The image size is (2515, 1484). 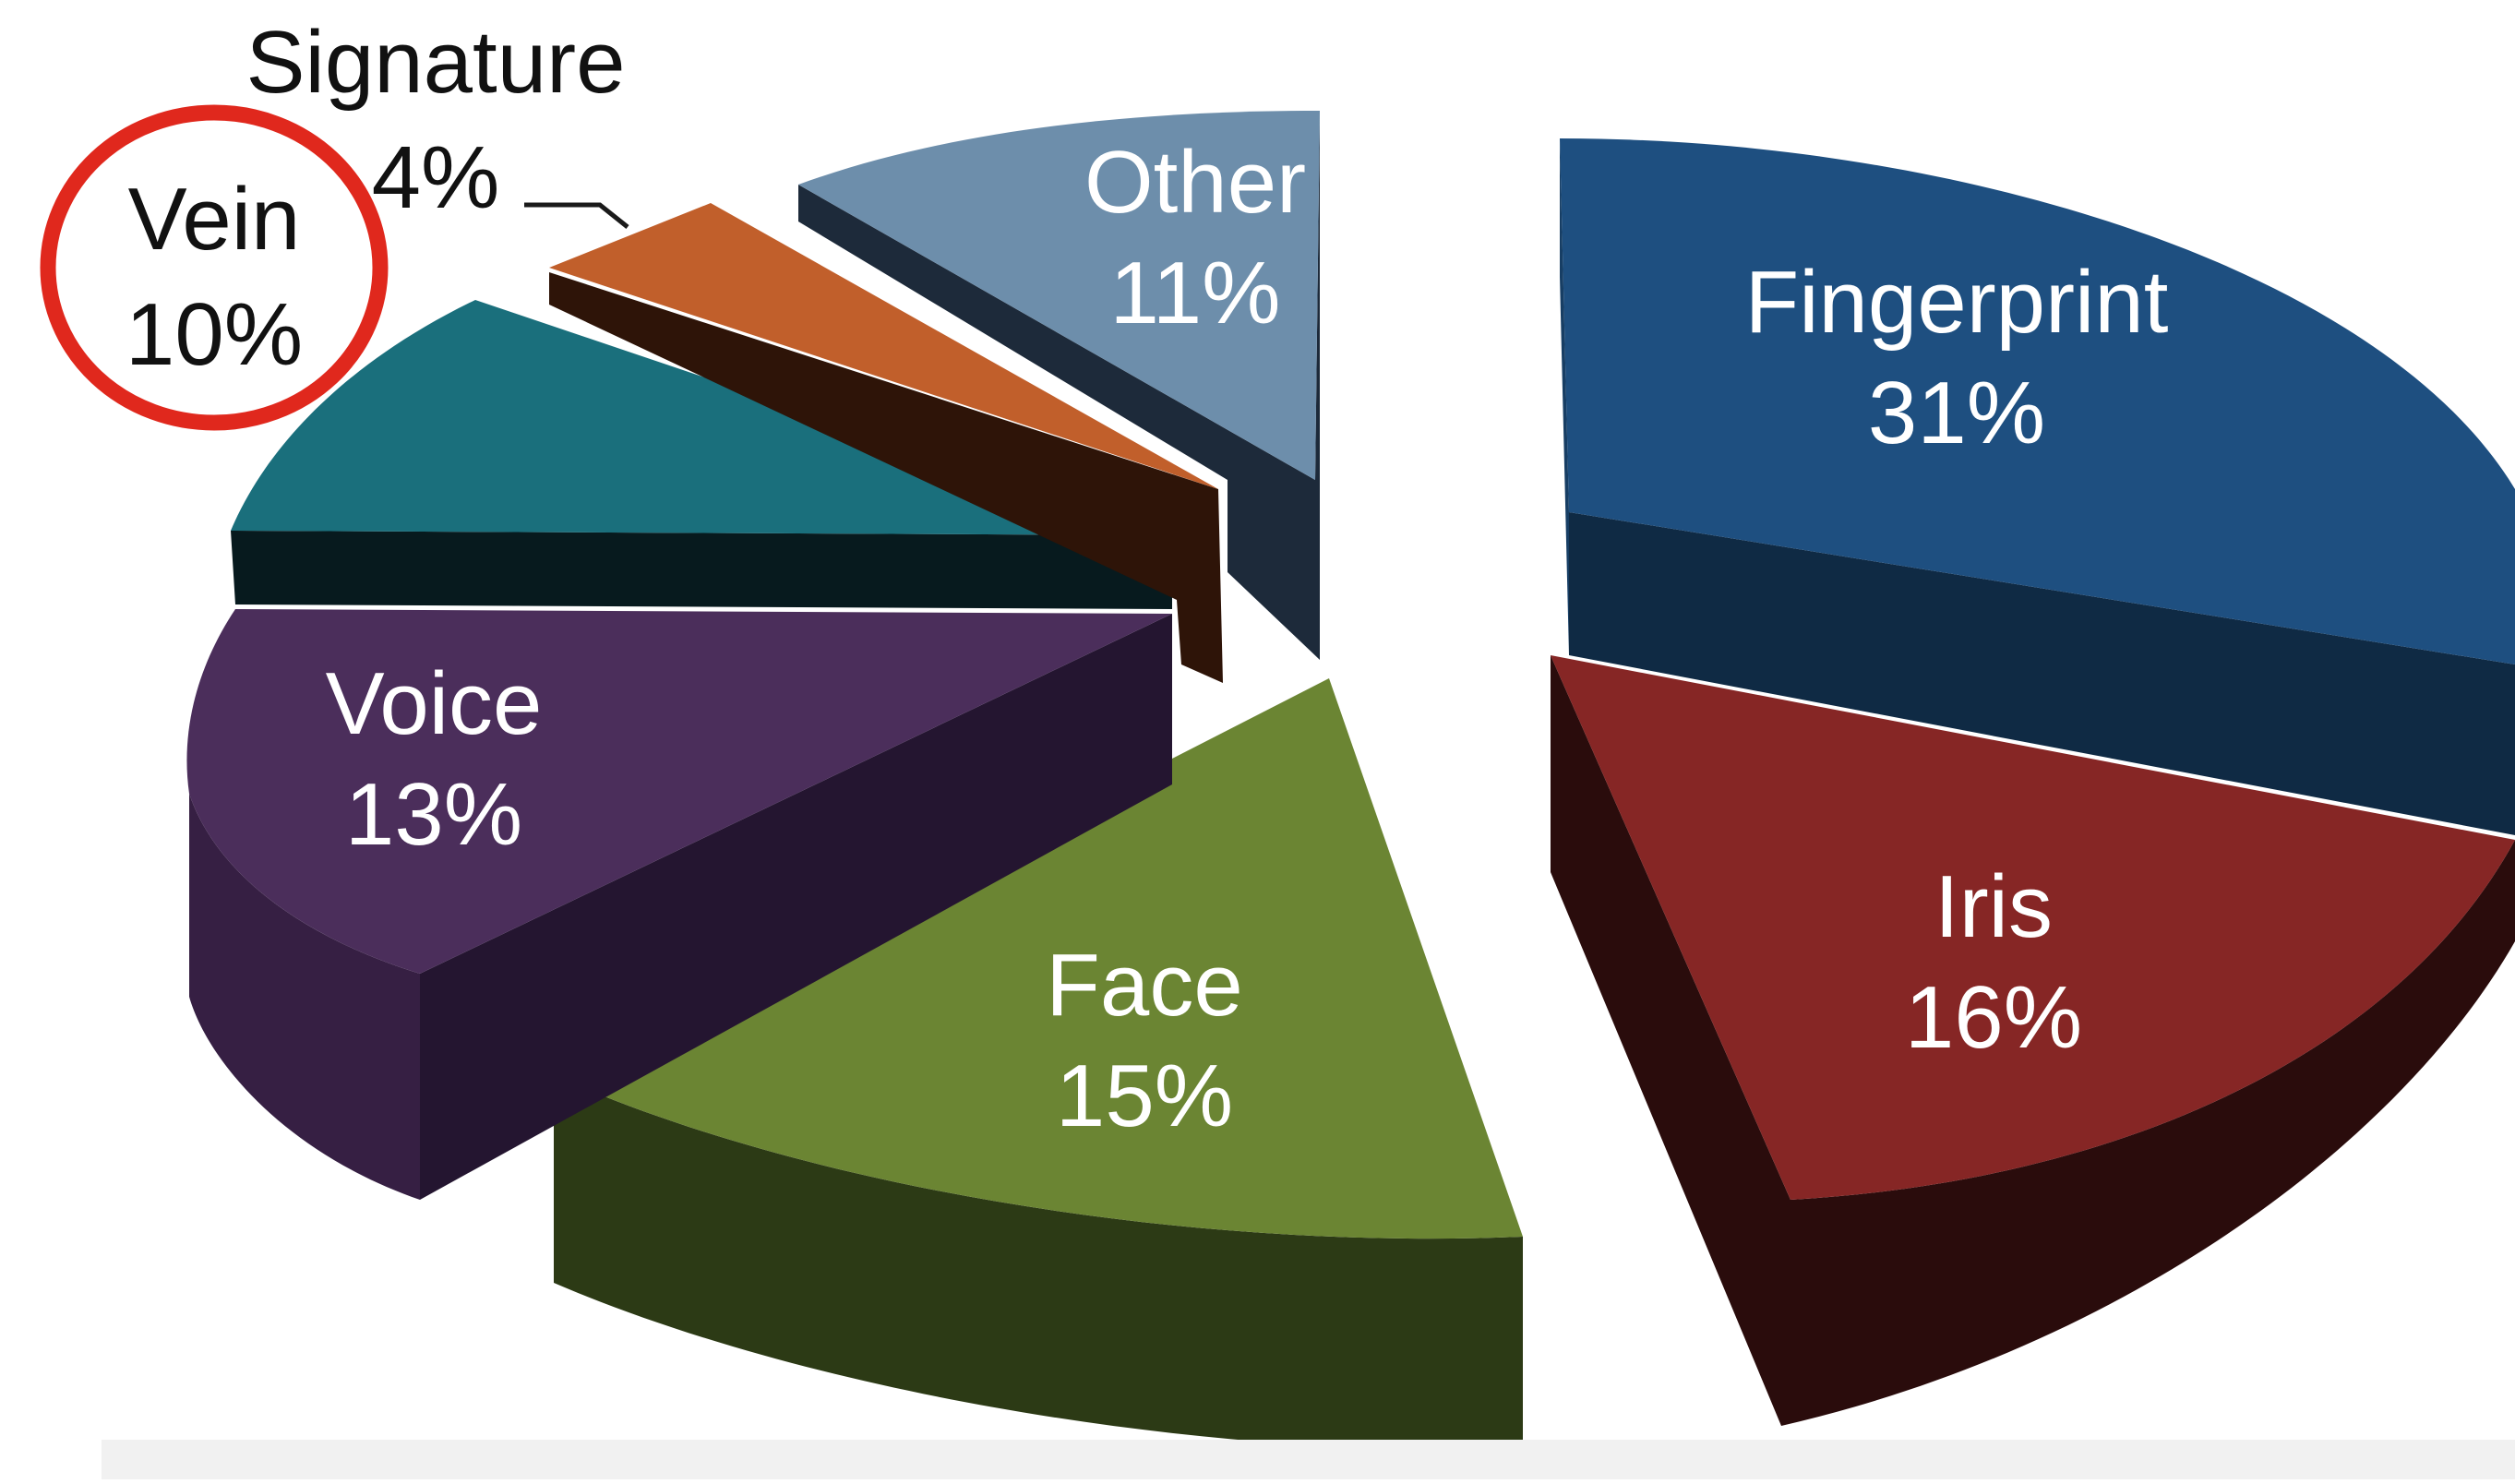 What do you see at coordinates (304, 997) in the screenshot?
I see `slice-voice-side-left` at bounding box center [304, 997].